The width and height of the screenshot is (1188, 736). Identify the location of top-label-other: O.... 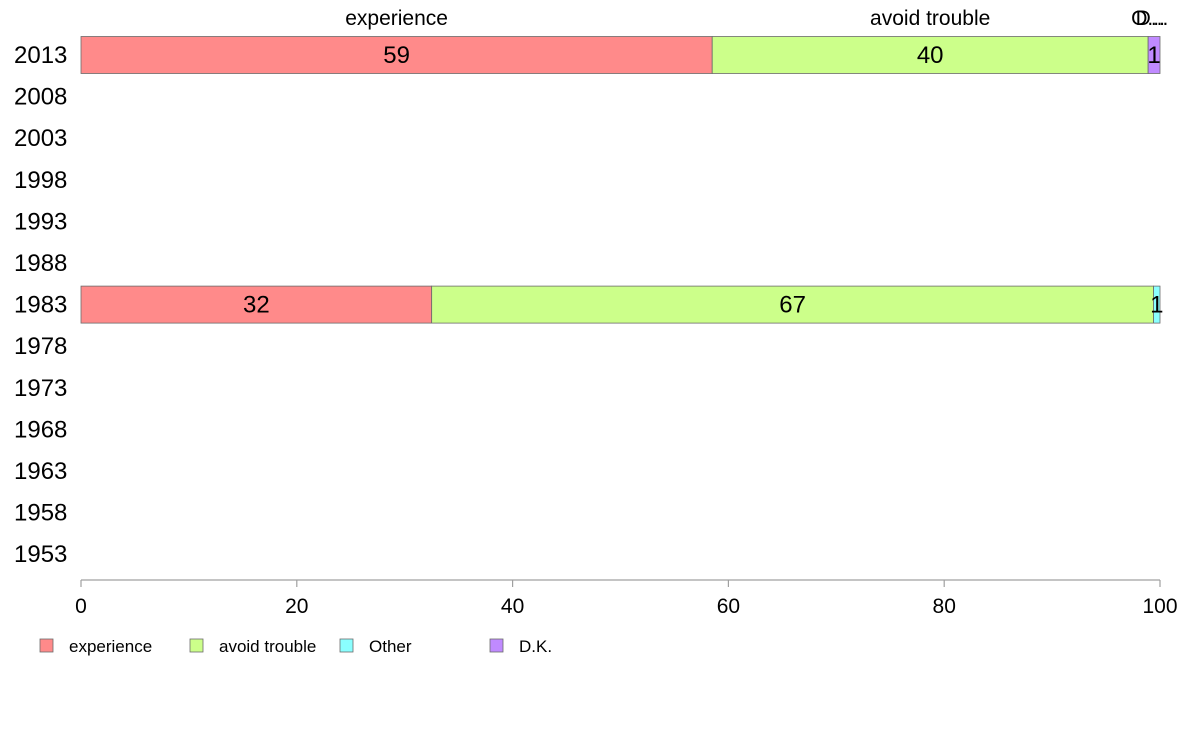
(1148, 18).